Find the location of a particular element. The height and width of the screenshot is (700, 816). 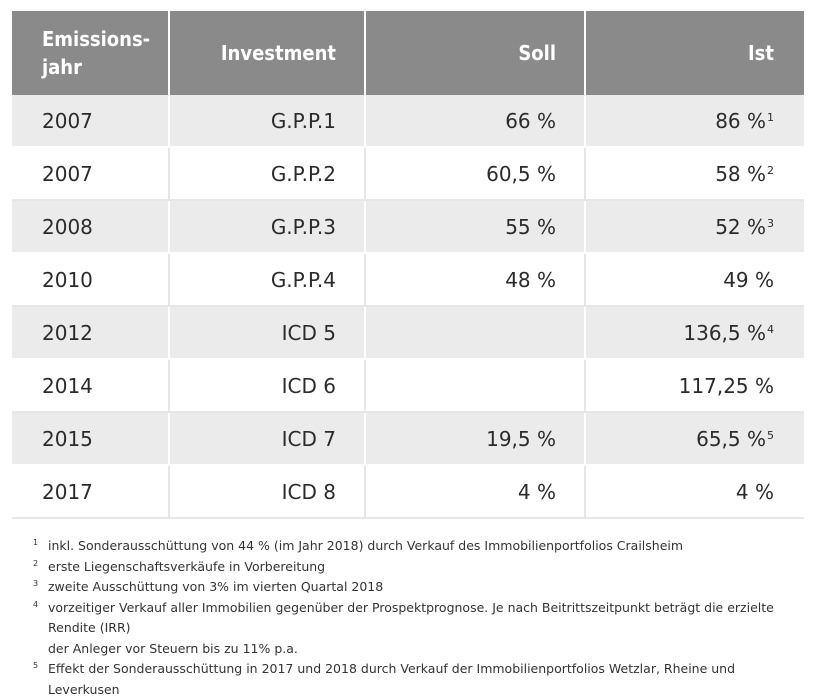

cell-investment: G.P.P.3 is located at coordinates (267, 227).